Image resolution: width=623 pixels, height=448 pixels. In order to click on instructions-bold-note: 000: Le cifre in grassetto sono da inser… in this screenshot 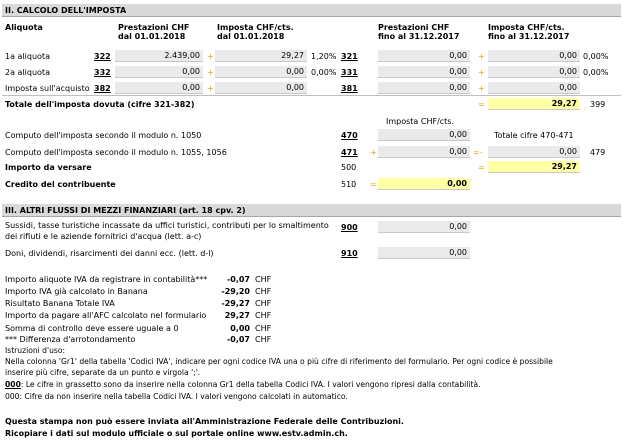, I will do `click(243, 384)`.